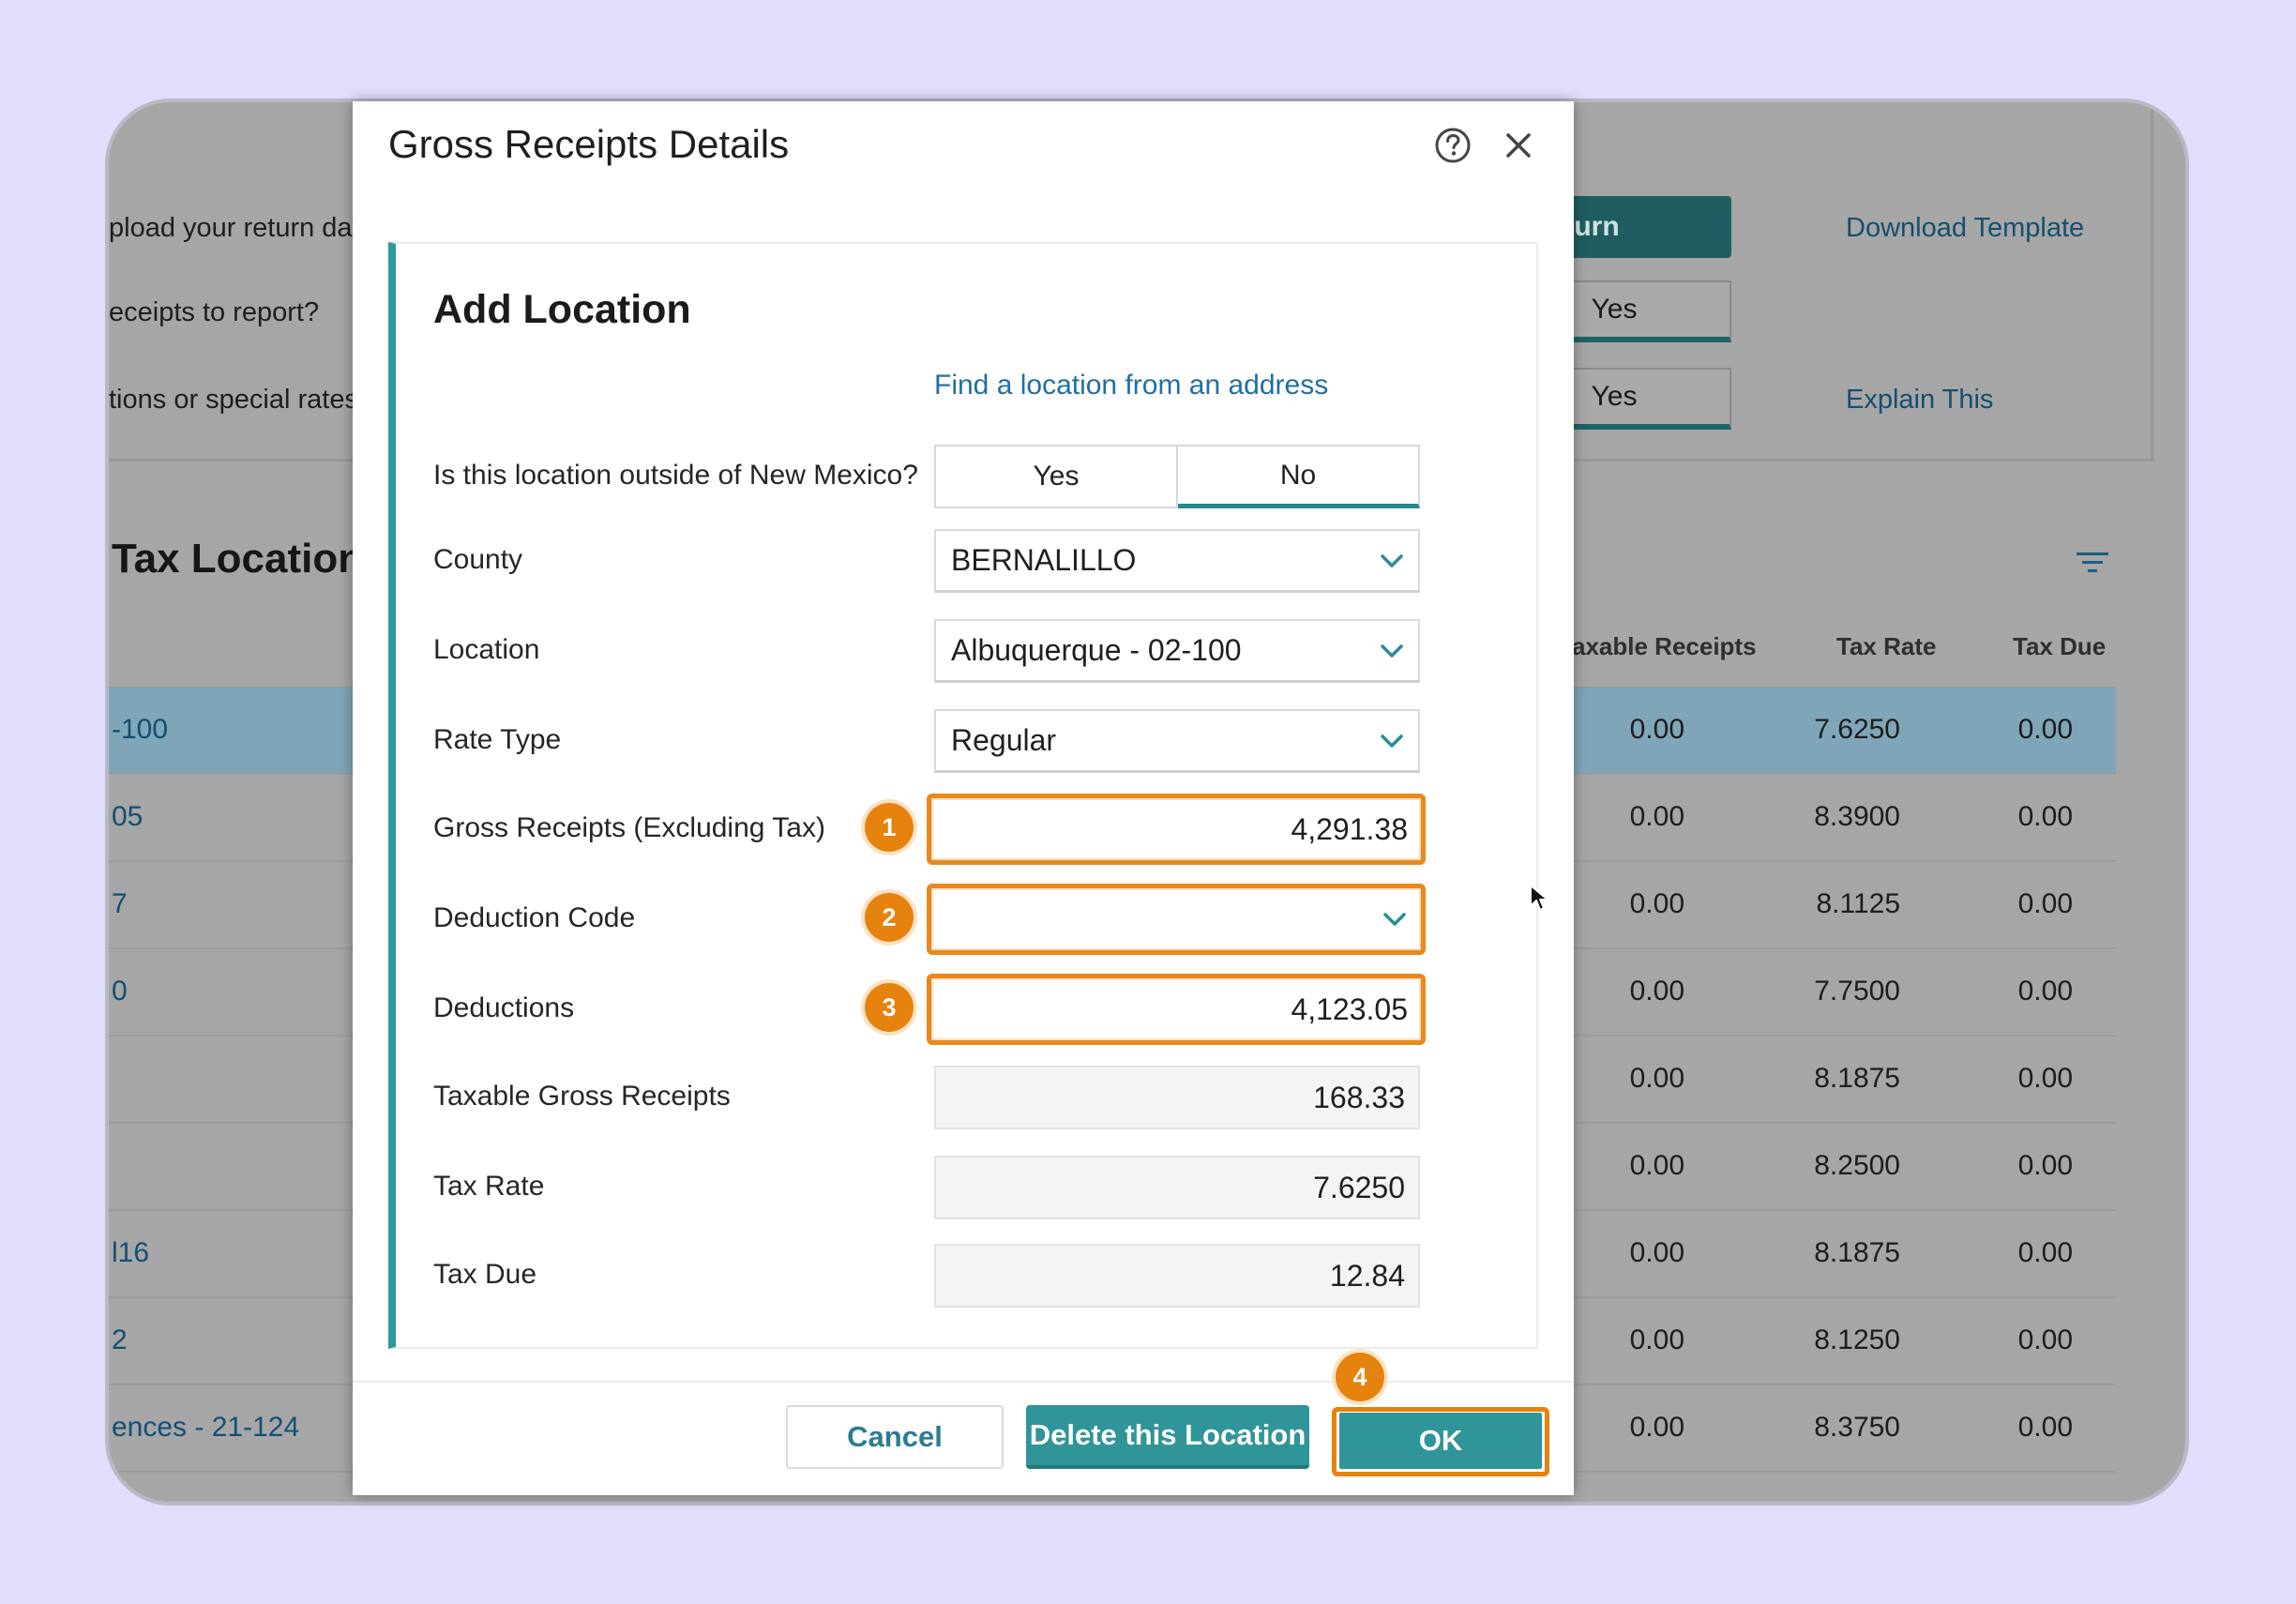  What do you see at coordinates (1857, 816) in the screenshot?
I see `rate-cell: 8.3900` at bounding box center [1857, 816].